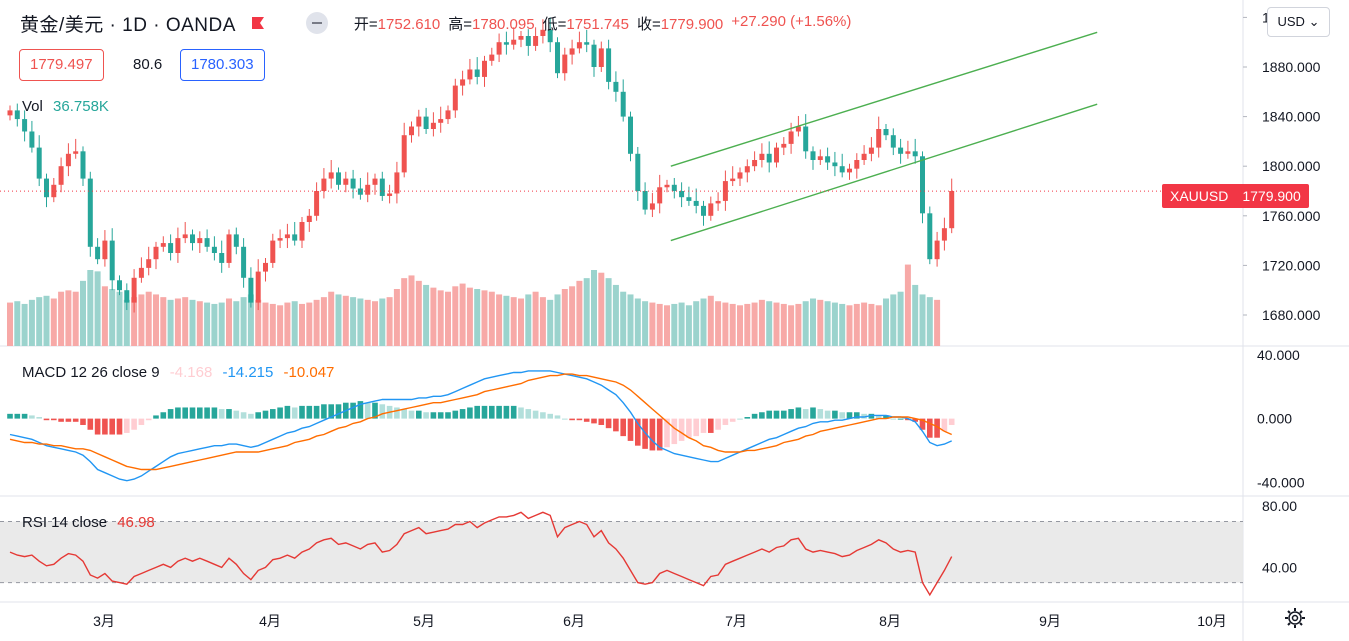  Describe the element at coordinates (890, 621) in the screenshot. I see `time-tick-label: 8月` at that location.